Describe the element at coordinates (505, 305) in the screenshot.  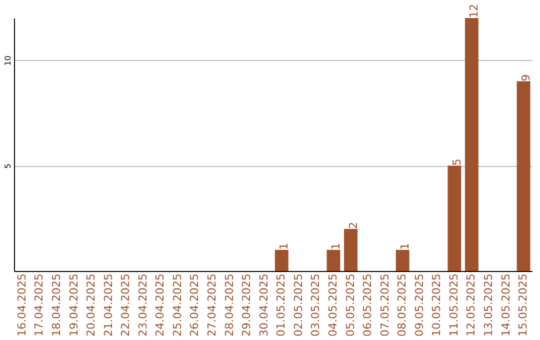
I see `x-tick-label: 14.05.2025` at that location.